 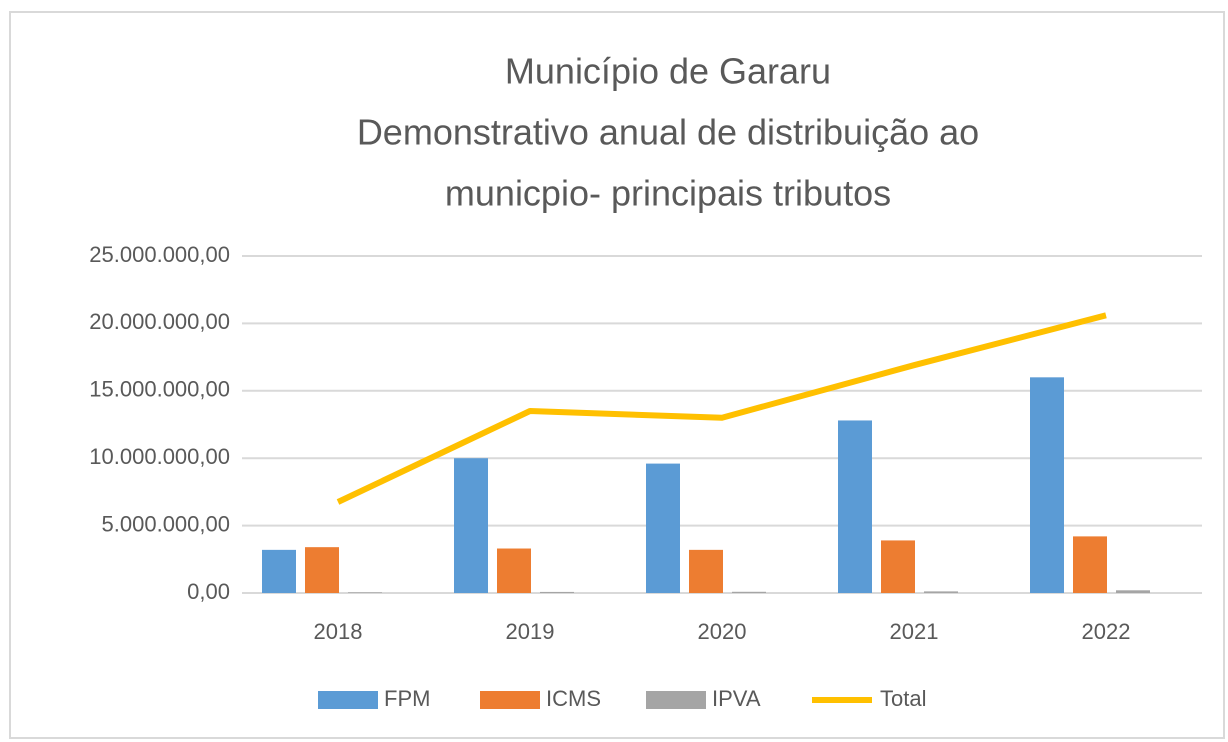 What do you see at coordinates (668, 71) in the screenshot?
I see `chart-title: Município de Gararu` at bounding box center [668, 71].